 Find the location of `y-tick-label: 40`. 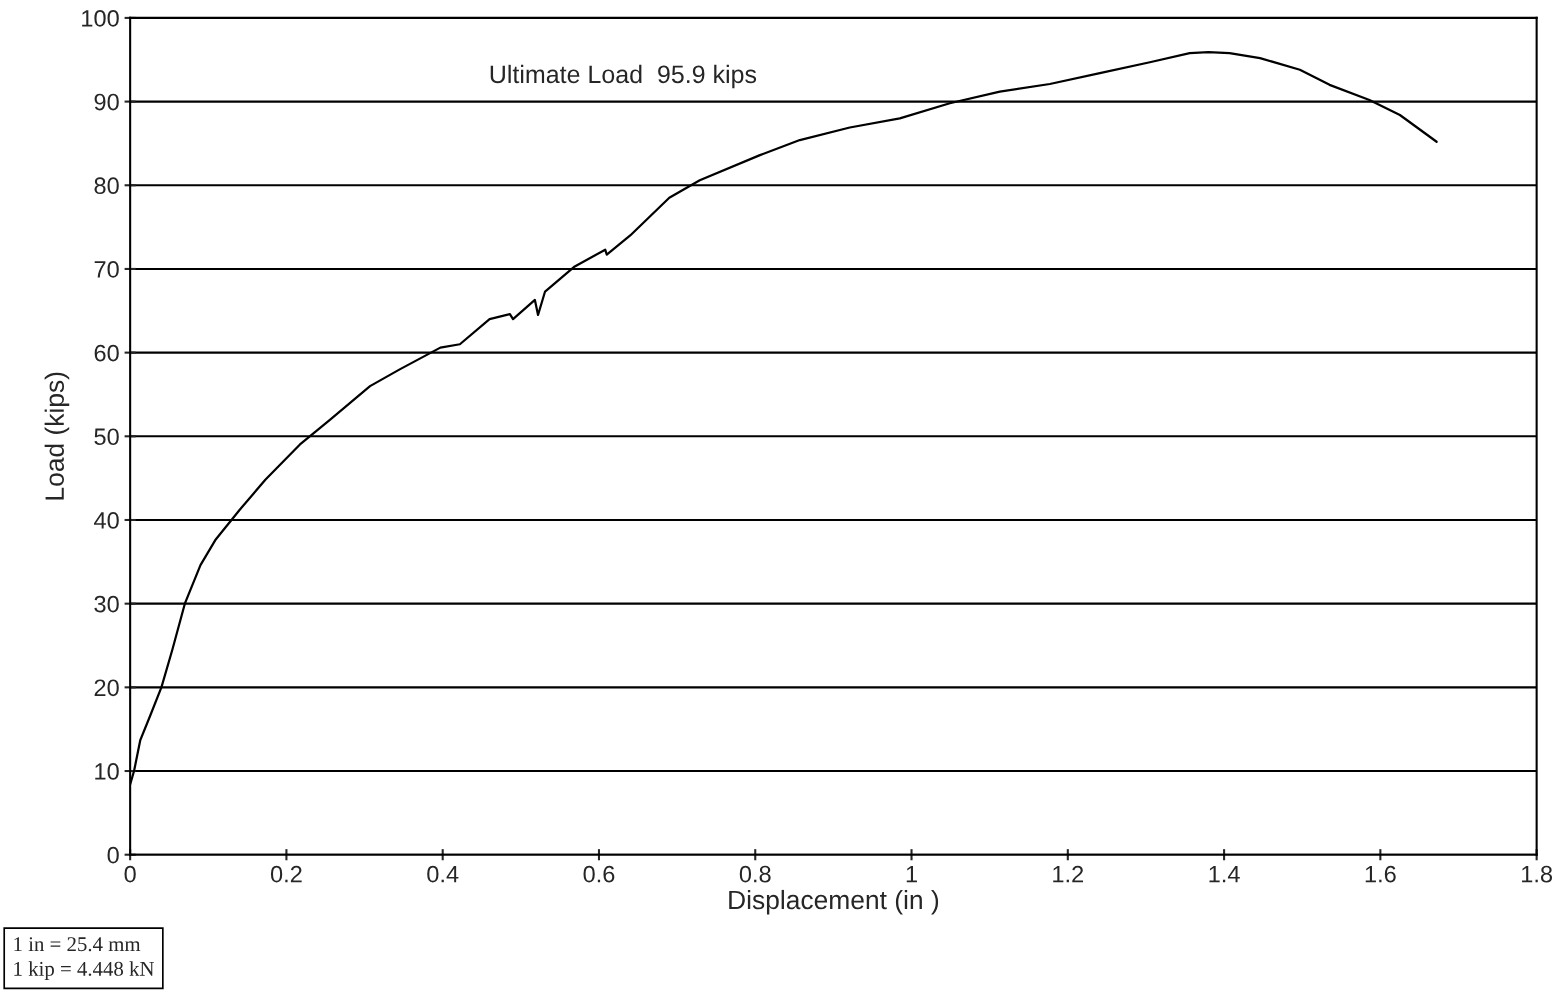

y-tick-label: 40 is located at coordinates (106, 520).